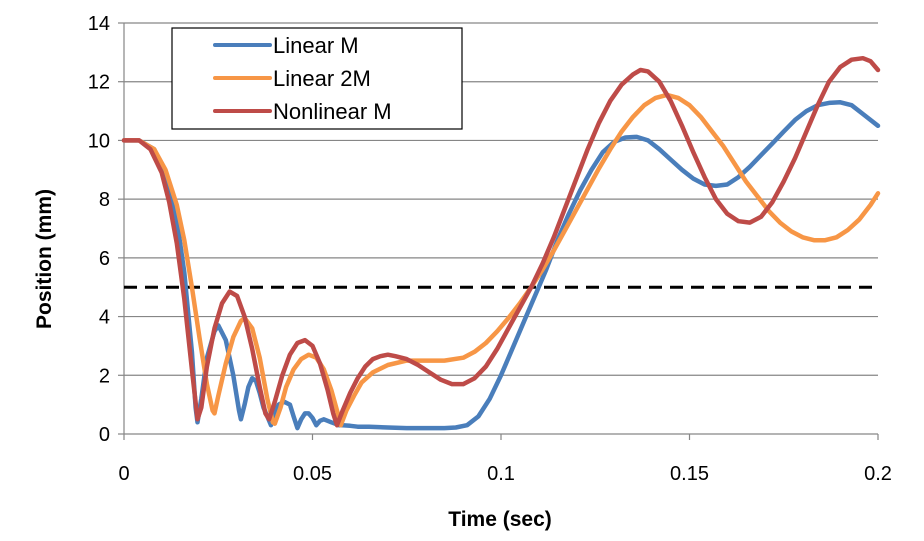 The image size is (924, 541). I want to click on y-tick-label-4: 8, so click(104, 200).